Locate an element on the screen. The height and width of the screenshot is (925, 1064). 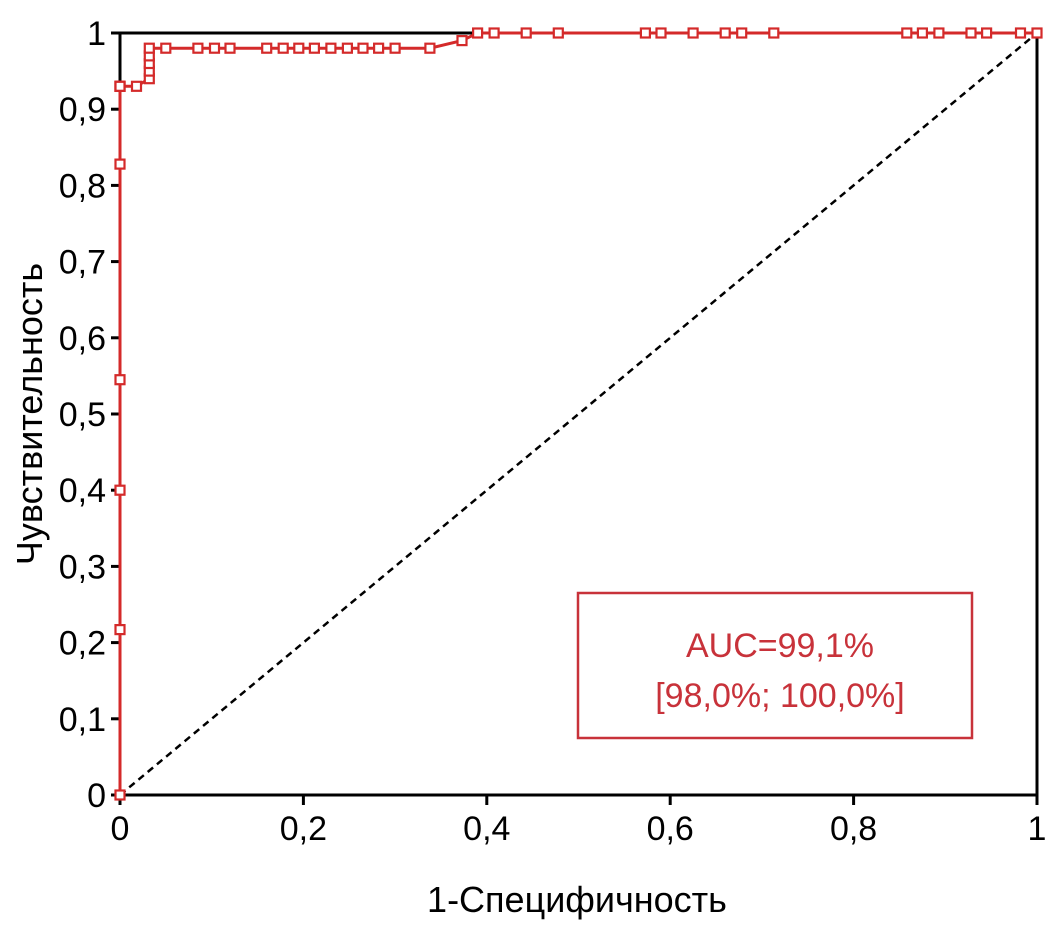
y-tick-label: 0,8 is located at coordinates (82, 186).